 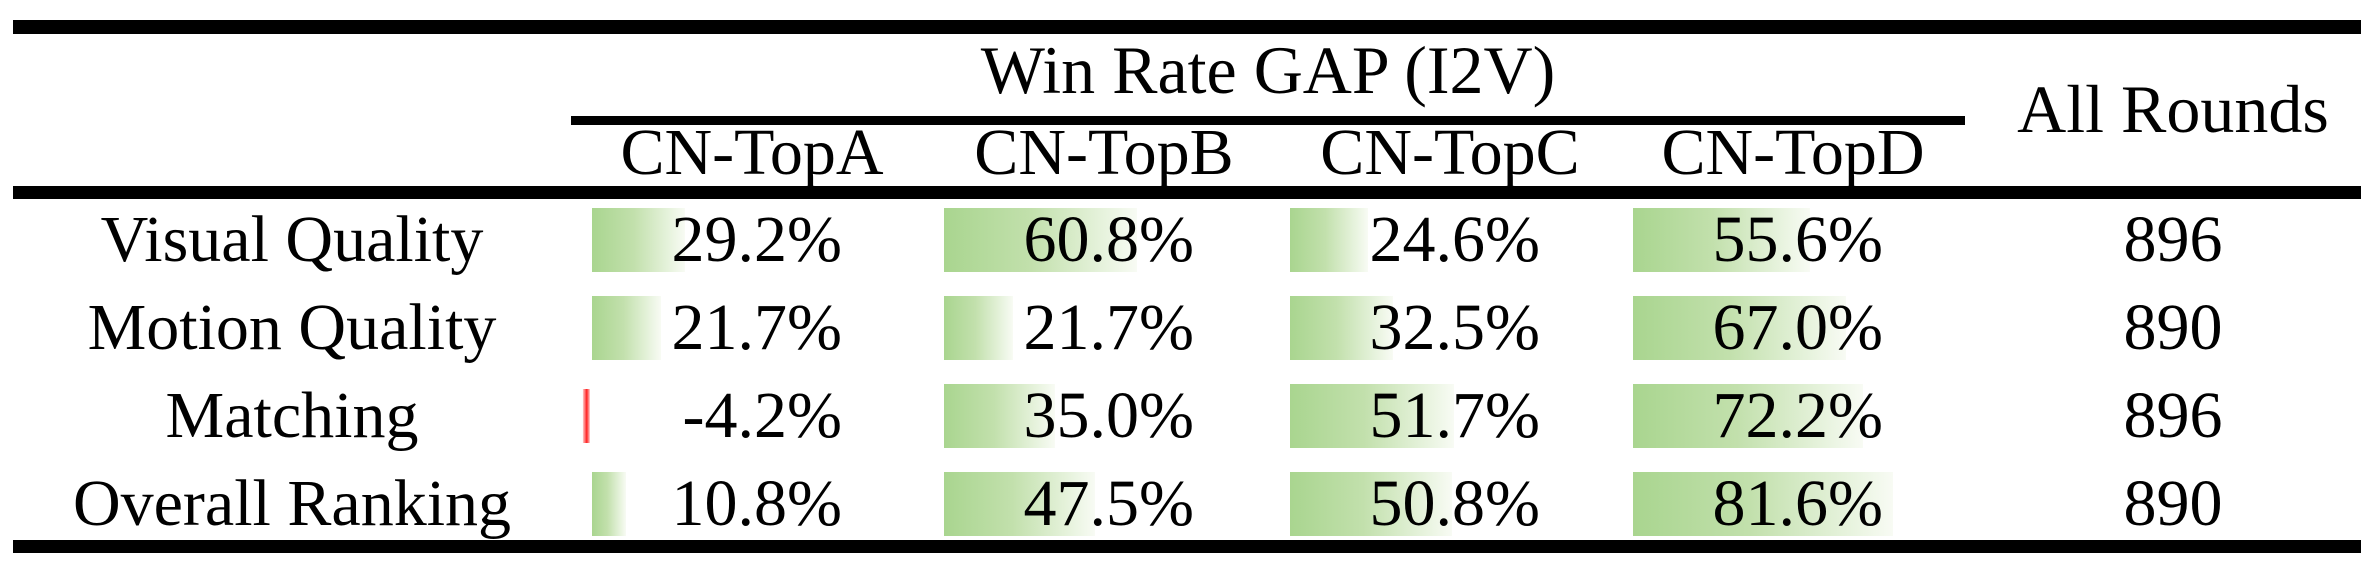 I want to click on top-rule, so click(x=1187, y=27).